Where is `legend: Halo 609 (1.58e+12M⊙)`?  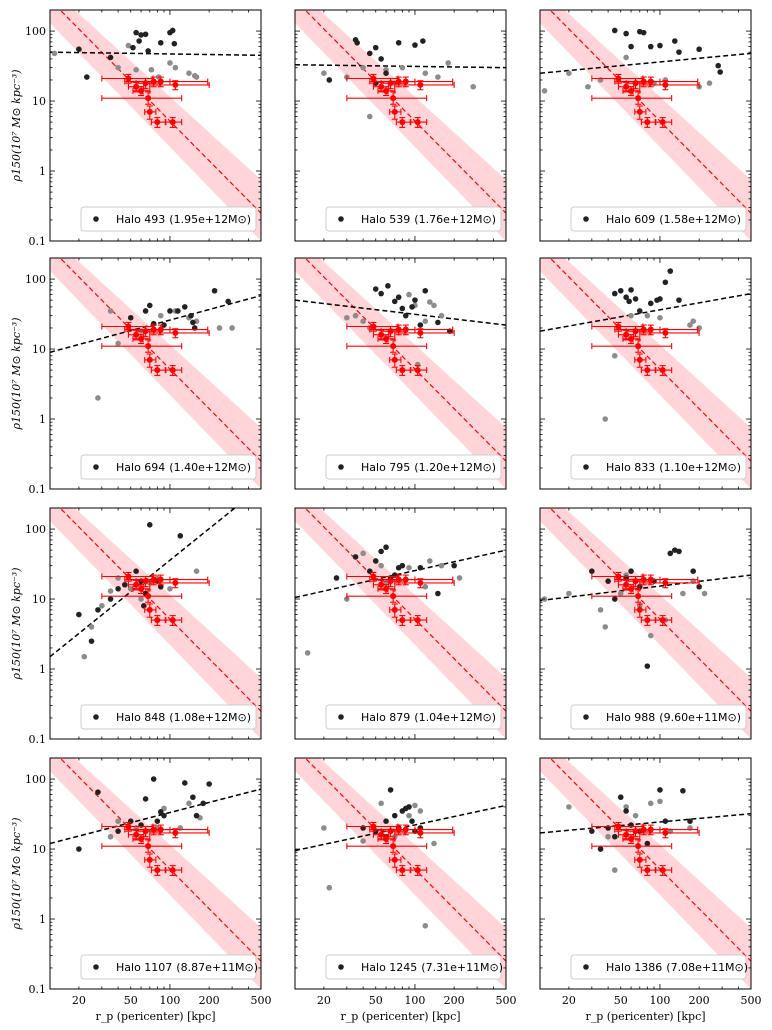
legend: Halo 609 (1.58e+12M⊙) is located at coordinates (658, 219).